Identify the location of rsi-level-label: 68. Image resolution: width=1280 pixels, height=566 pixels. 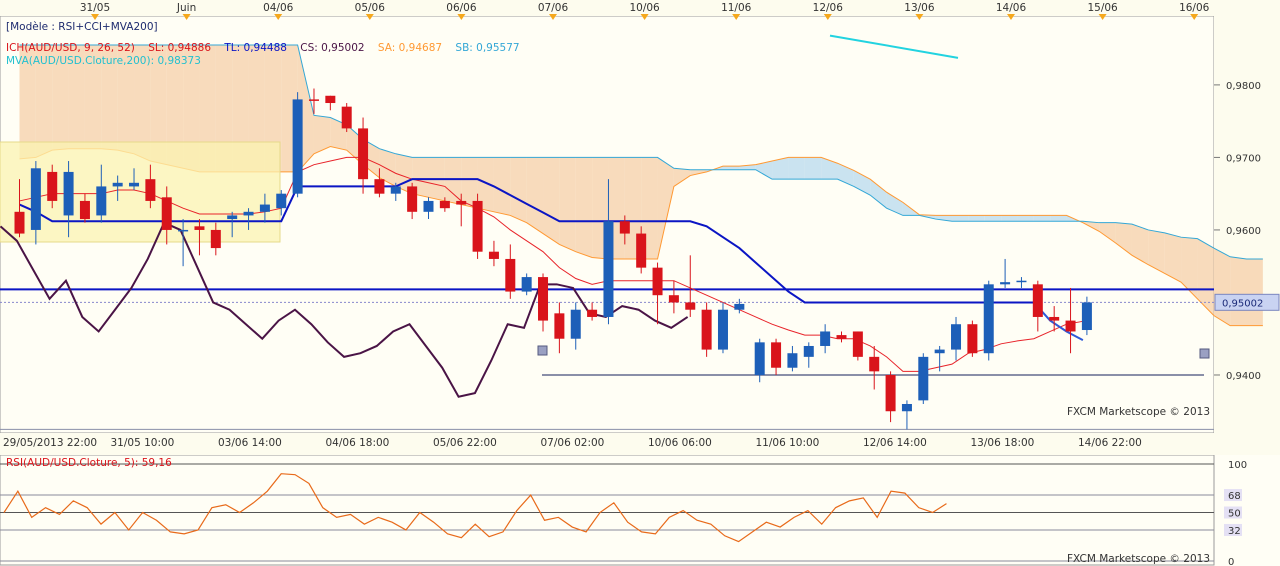
(1234, 496).